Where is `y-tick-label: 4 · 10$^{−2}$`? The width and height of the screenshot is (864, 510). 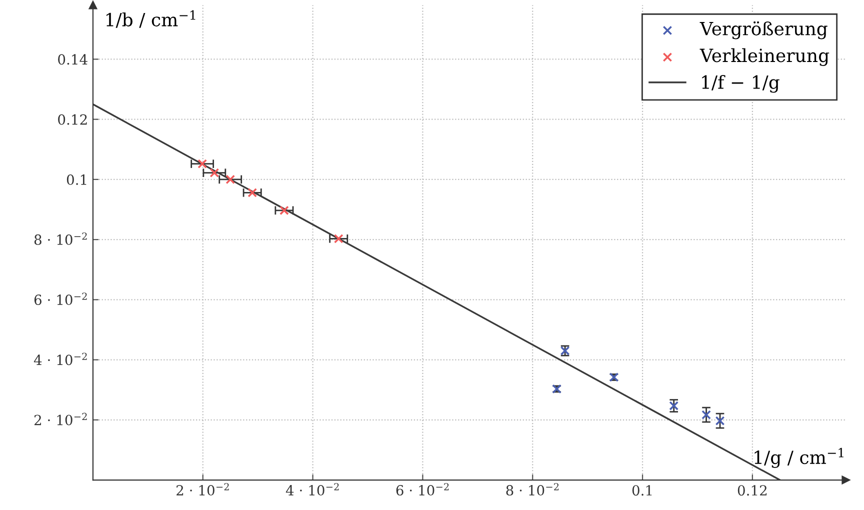 y-tick-label: 4 · 10$^{−2}$ is located at coordinates (60, 359).